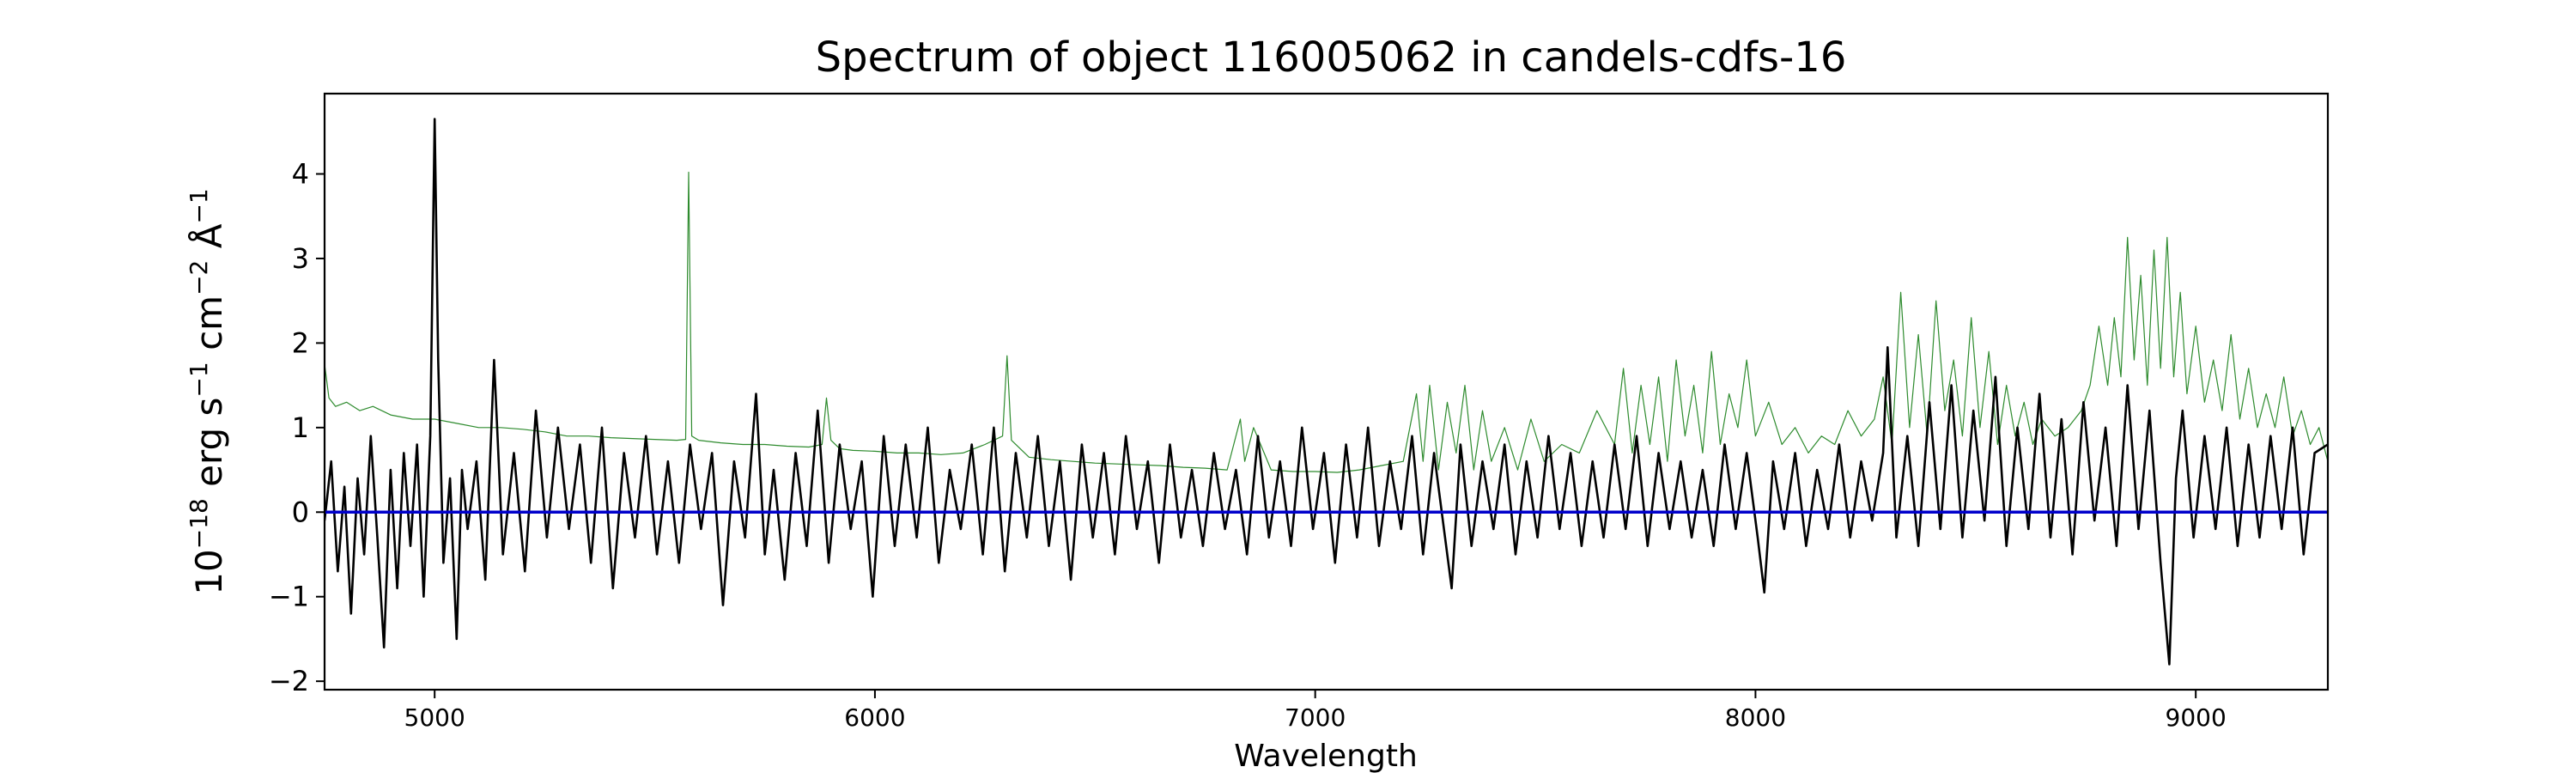  What do you see at coordinates (289, 597) in the screenshot?
I see `y-tick-label: −1` at bounding box center [289, 597].